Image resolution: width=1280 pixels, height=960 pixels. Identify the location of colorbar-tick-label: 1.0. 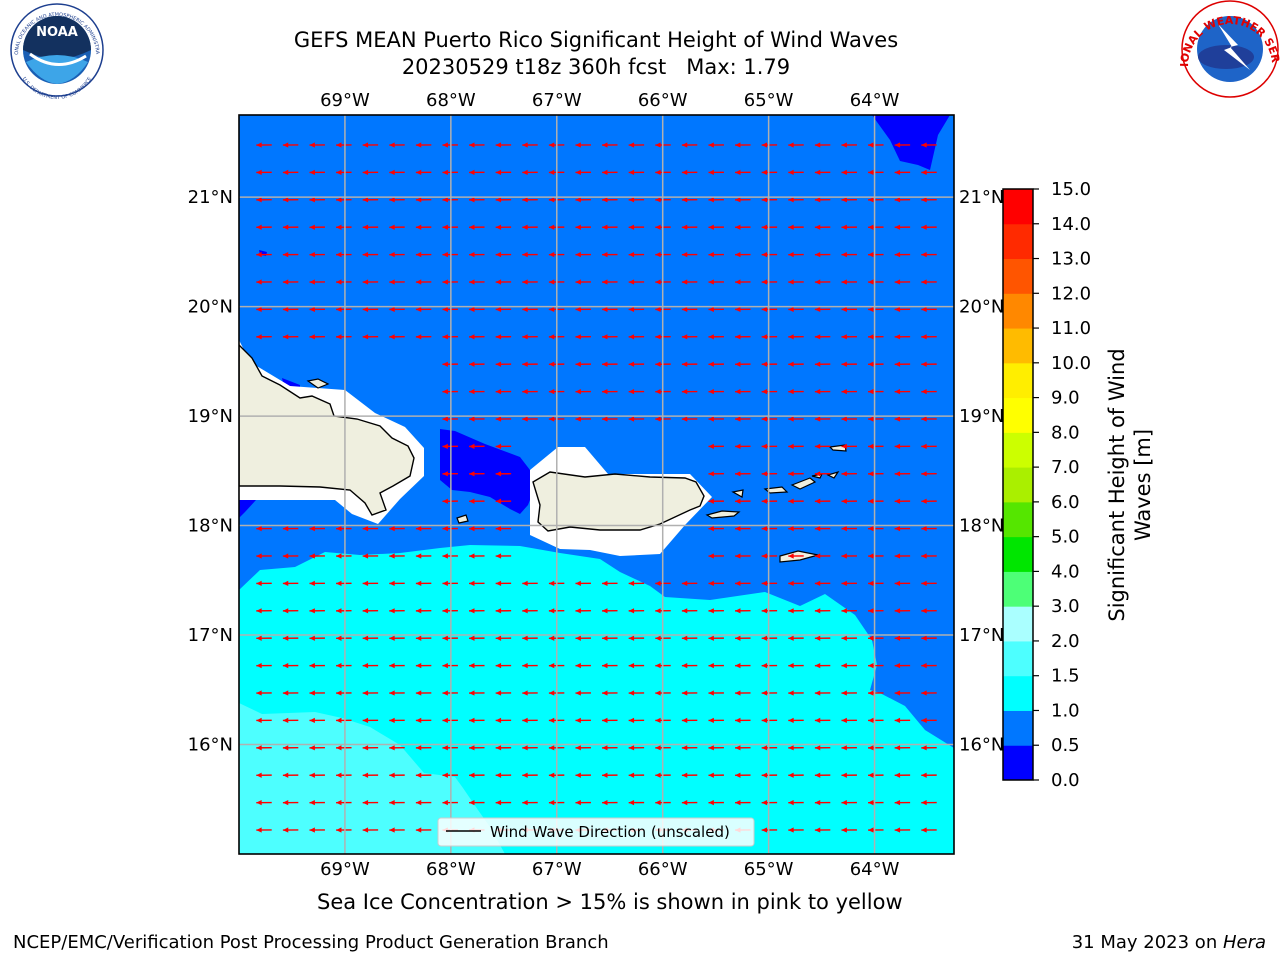
(1065, 710).